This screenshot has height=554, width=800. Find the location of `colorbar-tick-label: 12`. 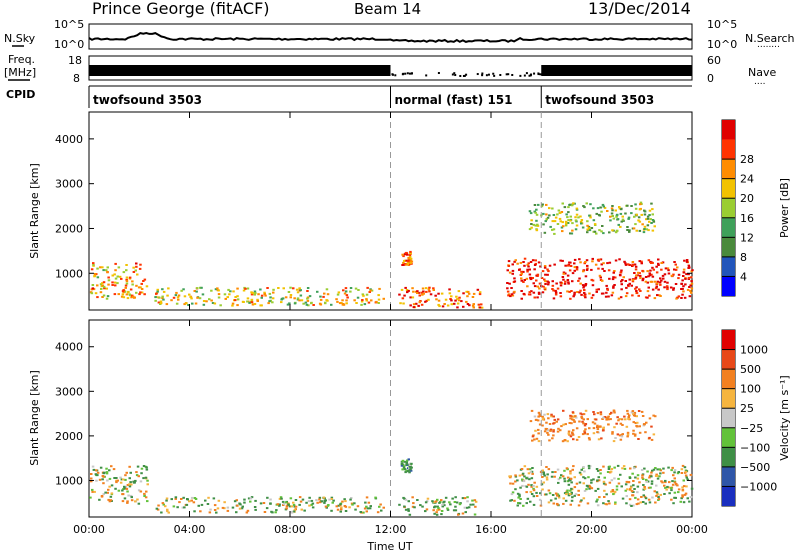

colorbar-tick-label: 12 is located at coordinates (747, 237).